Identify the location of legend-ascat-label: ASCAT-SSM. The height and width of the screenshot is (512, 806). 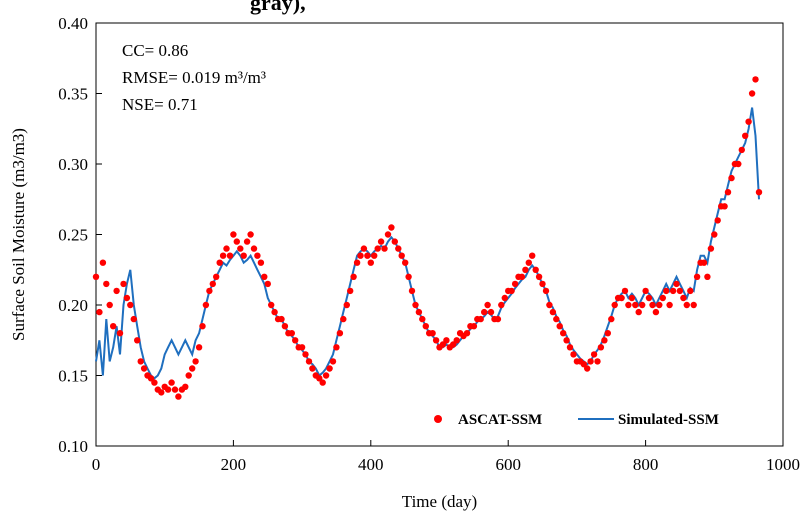
(500, 420).